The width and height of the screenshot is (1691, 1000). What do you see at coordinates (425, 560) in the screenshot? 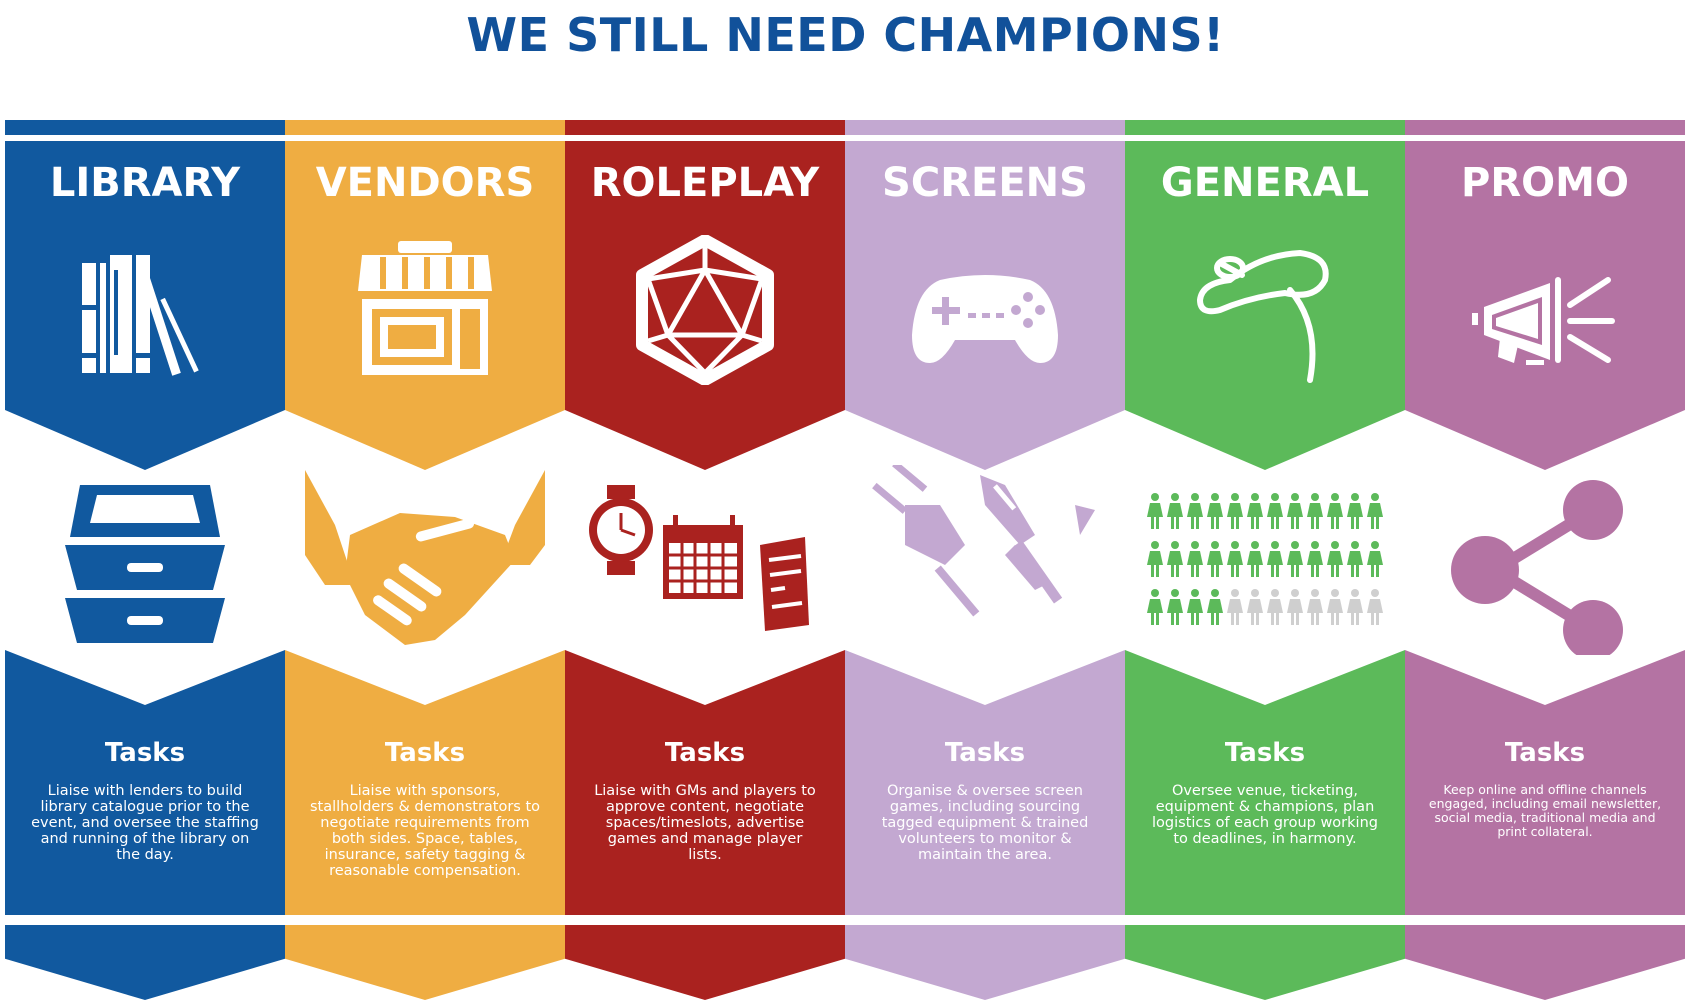
I see `handshake-icon` at bounding box center [425, 560].